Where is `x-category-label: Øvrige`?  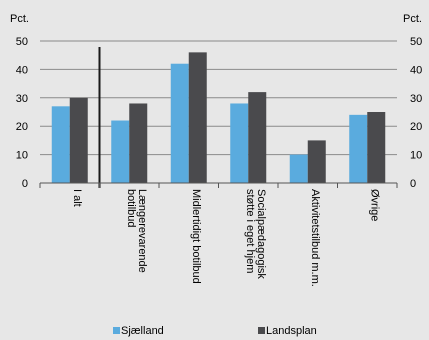 x-category-label: Øvrige is located at coordinates (374, 205).